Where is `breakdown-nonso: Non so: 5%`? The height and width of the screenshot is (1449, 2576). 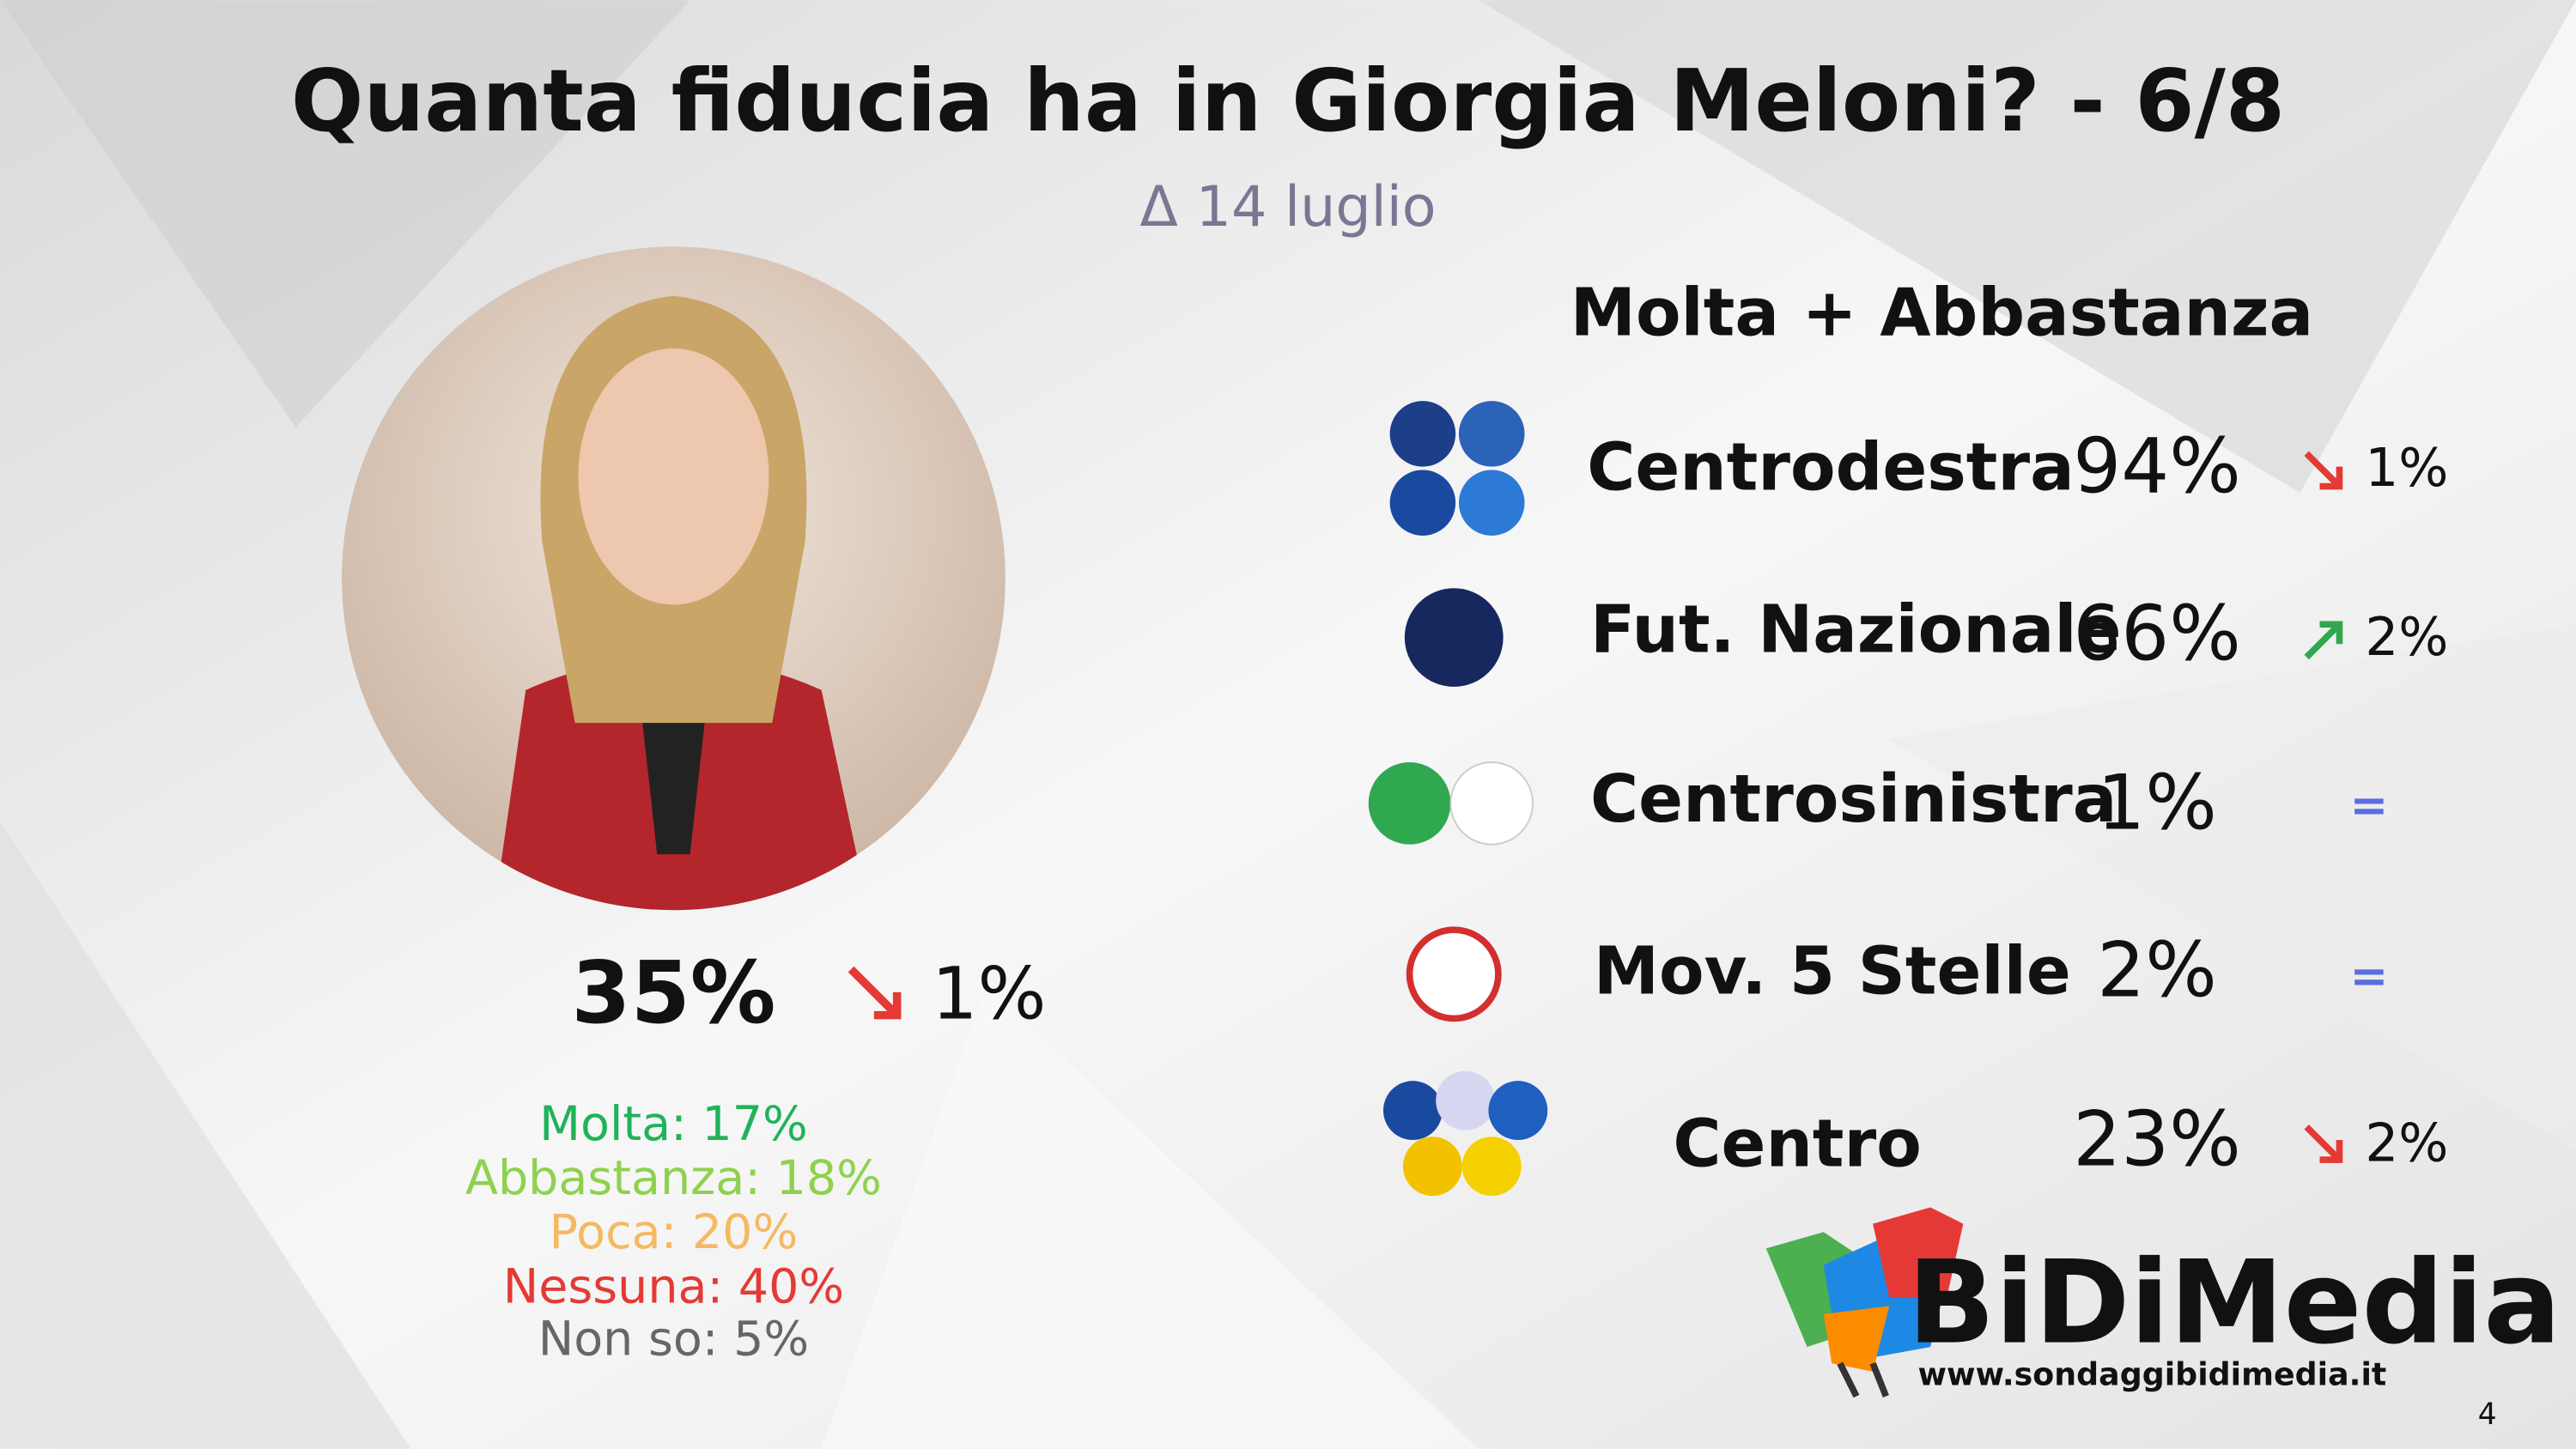 breakdown-nonso: Non so: 5% is located at coordinates (673, 1340).